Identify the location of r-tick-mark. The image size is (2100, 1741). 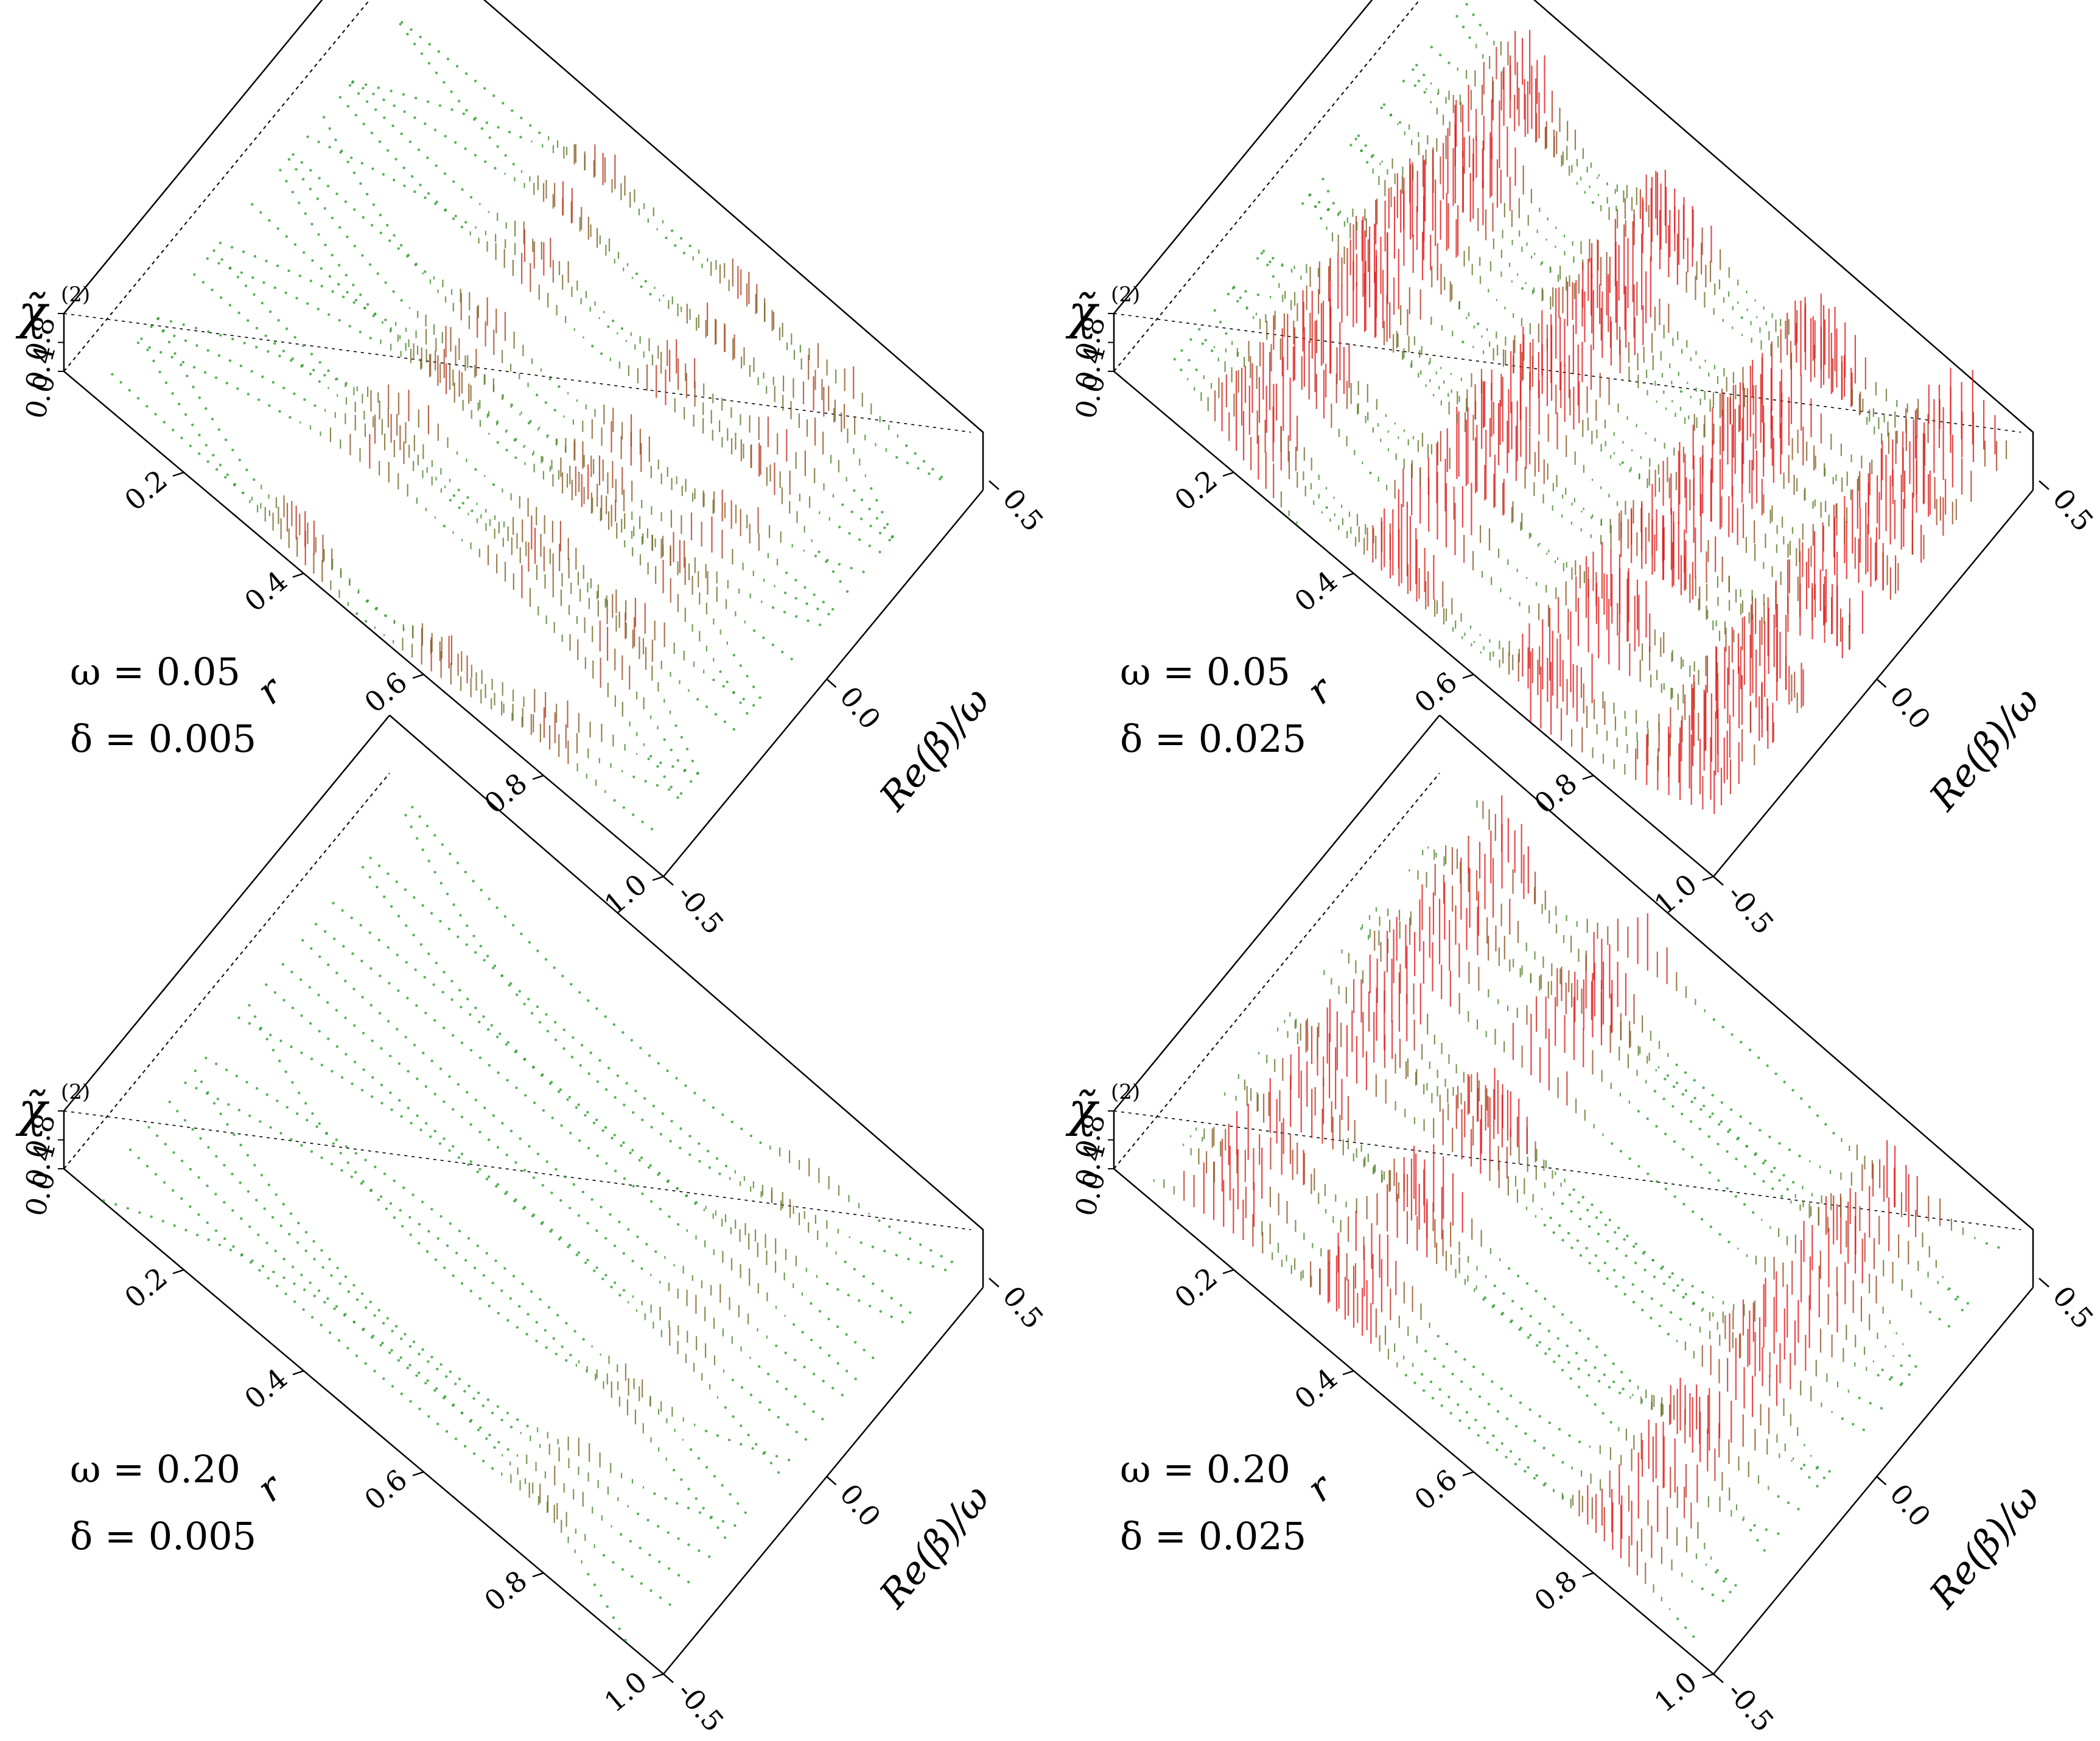
(298, 1373).